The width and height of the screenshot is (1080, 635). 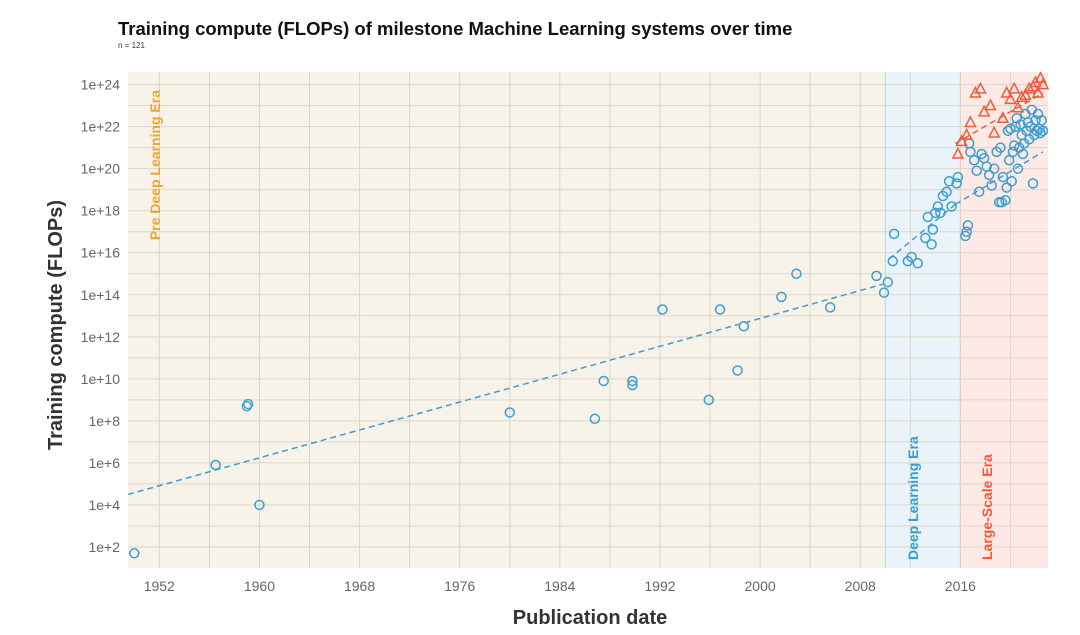 I want to click on x-tick-label: 1984, so click(x=559, y=586).